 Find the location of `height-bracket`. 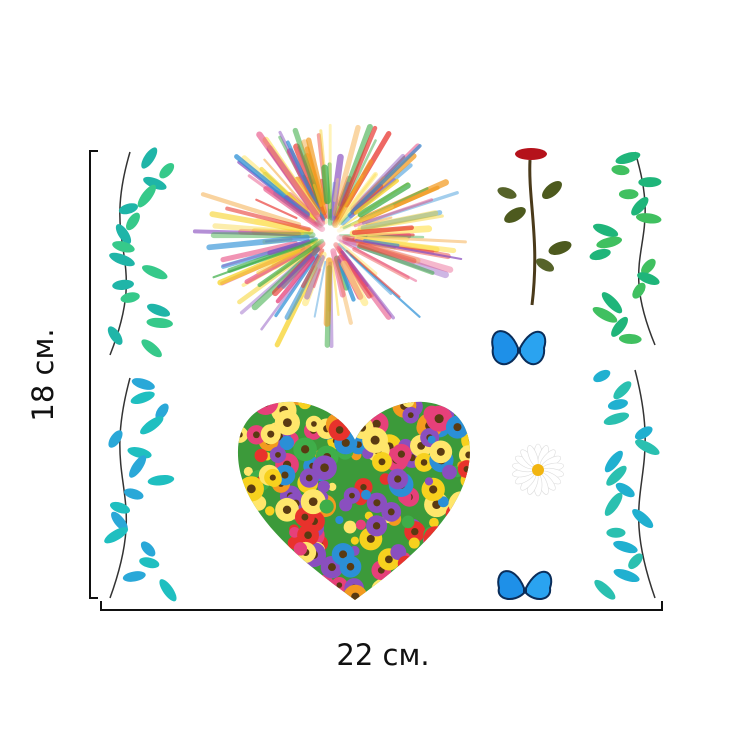

height-bracket is located at coordinates (93, 374).